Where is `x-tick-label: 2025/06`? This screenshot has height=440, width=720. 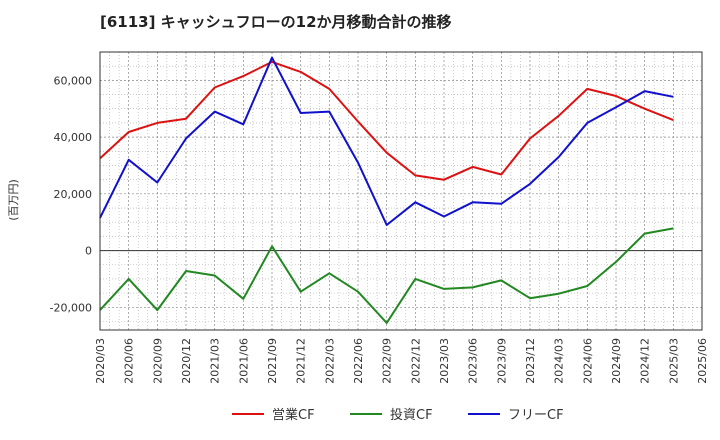 x-tick-label: 2025/06 is located at coordinates (702, 361).